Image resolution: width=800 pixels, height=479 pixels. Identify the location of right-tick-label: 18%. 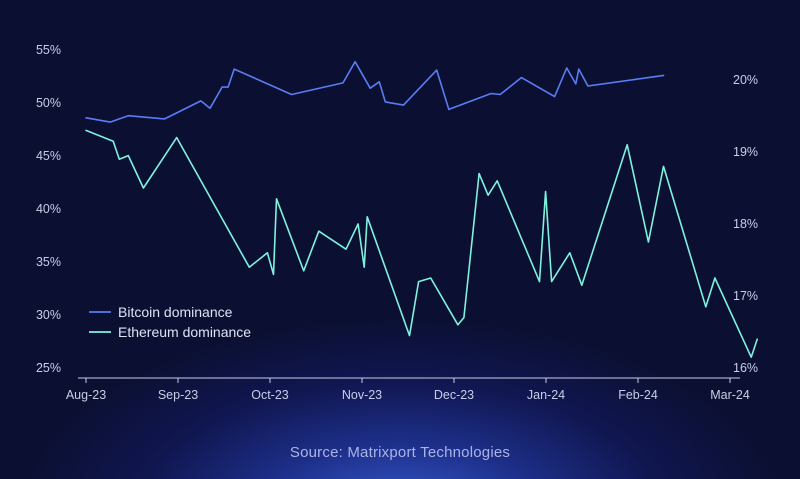
(745, 224).